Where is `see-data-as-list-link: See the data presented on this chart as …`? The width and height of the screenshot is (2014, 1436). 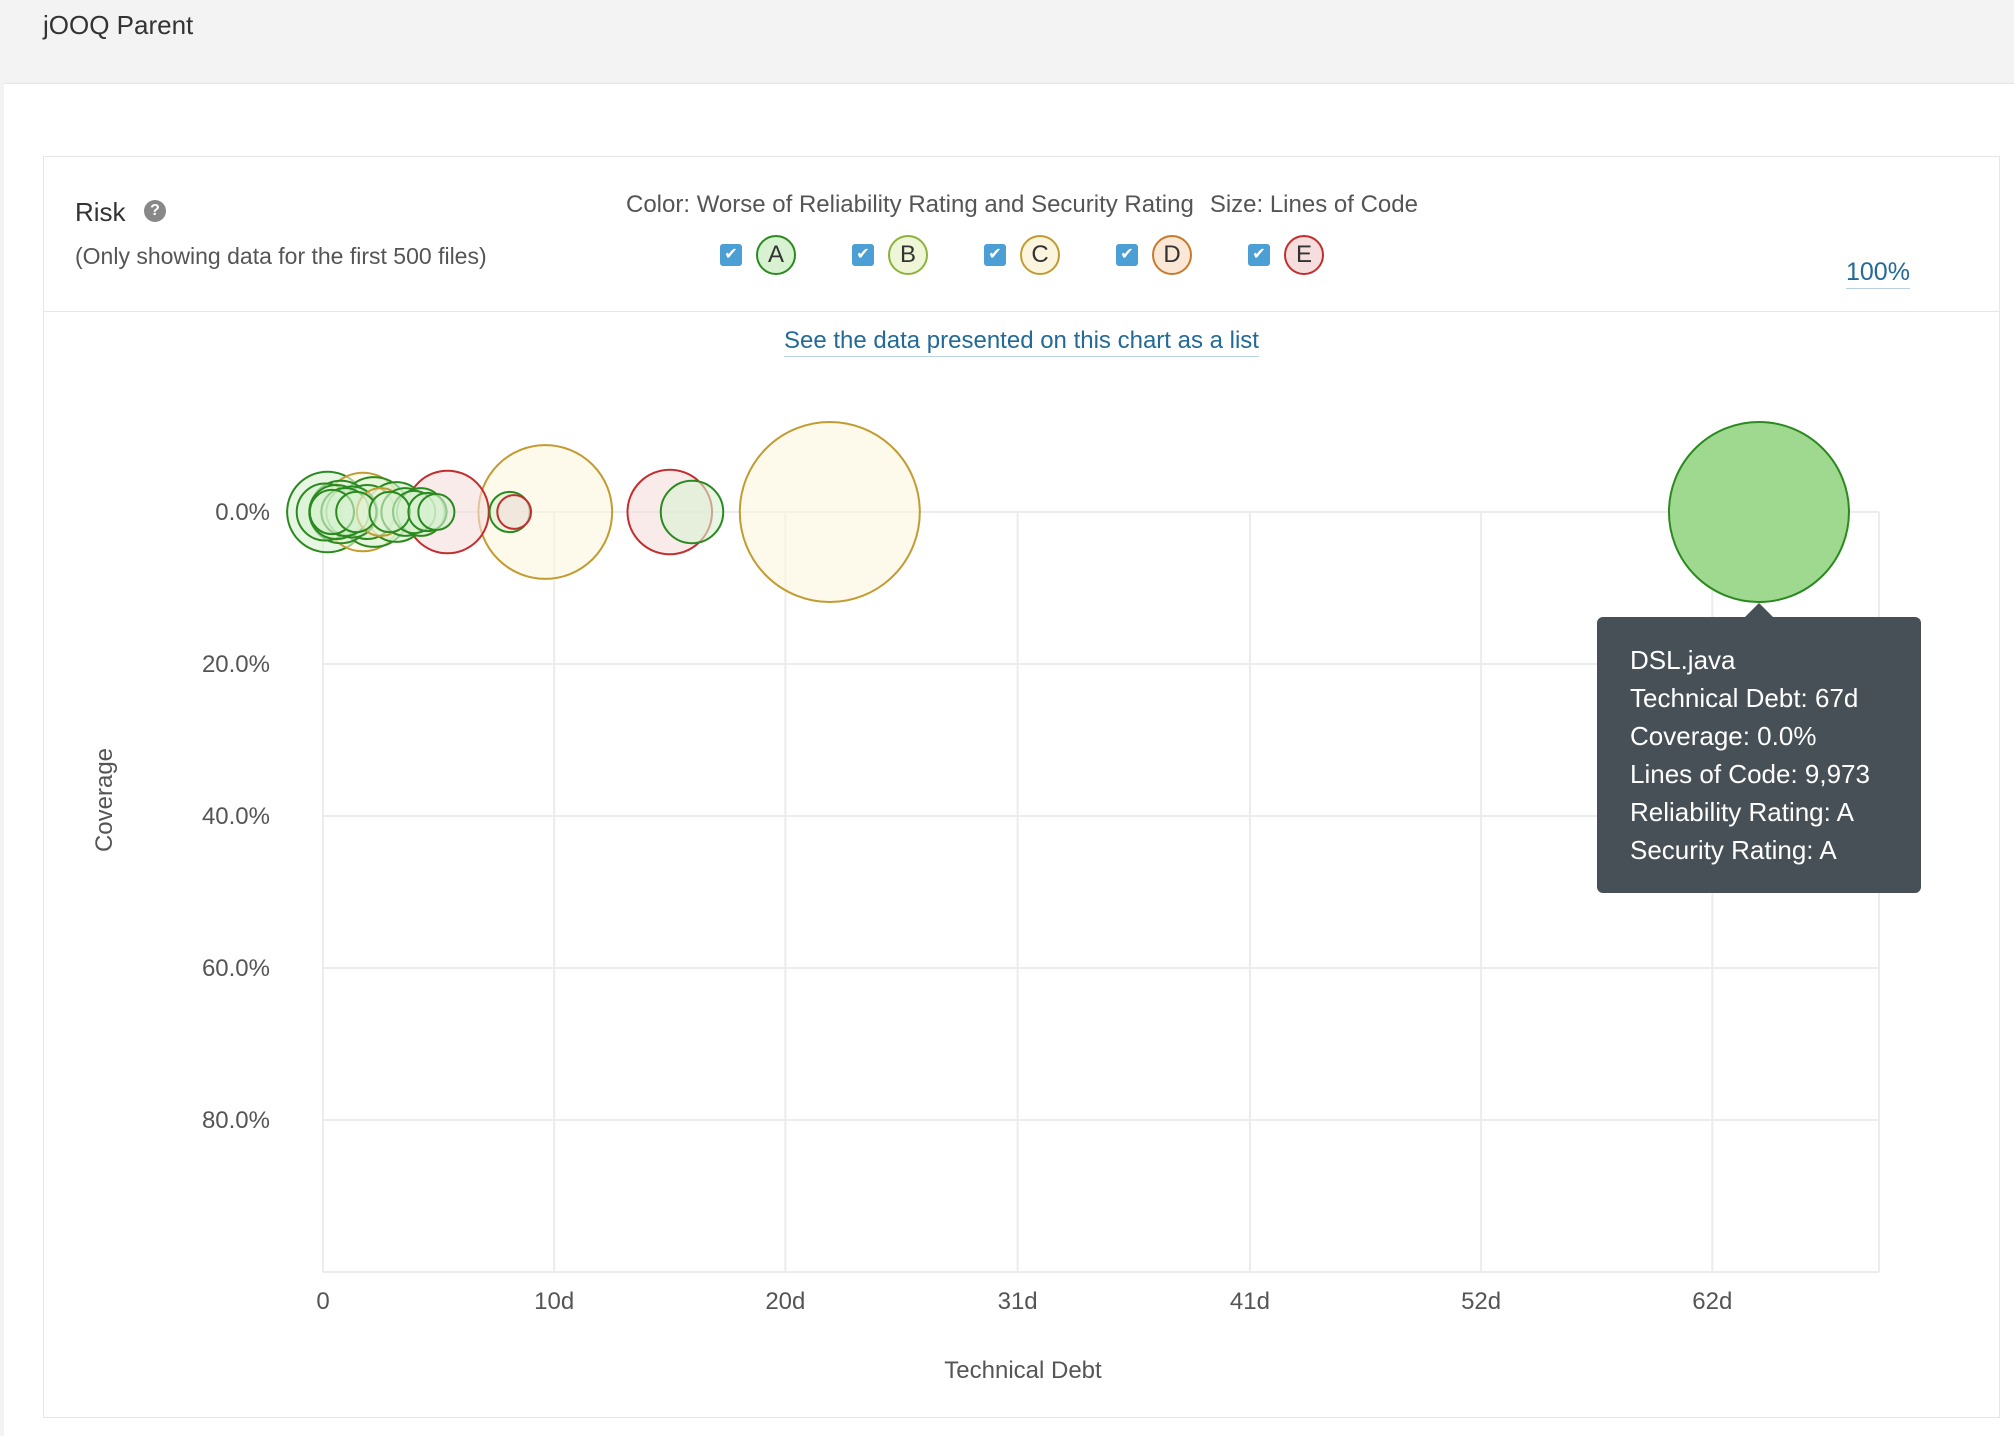 see-data-as-list-link: See the data presented on this chart as … is located at coordinates (1021, 342).